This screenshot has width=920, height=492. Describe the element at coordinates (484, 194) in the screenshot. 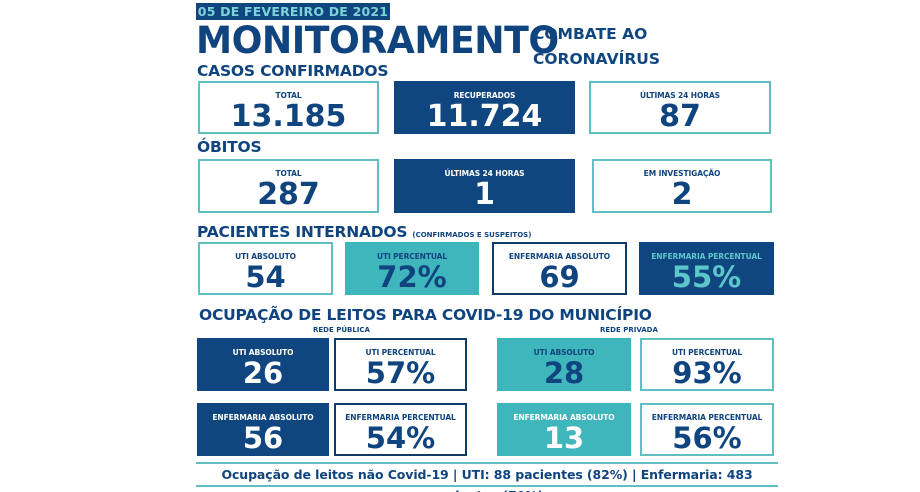

I see `card-value: 1` at that location.